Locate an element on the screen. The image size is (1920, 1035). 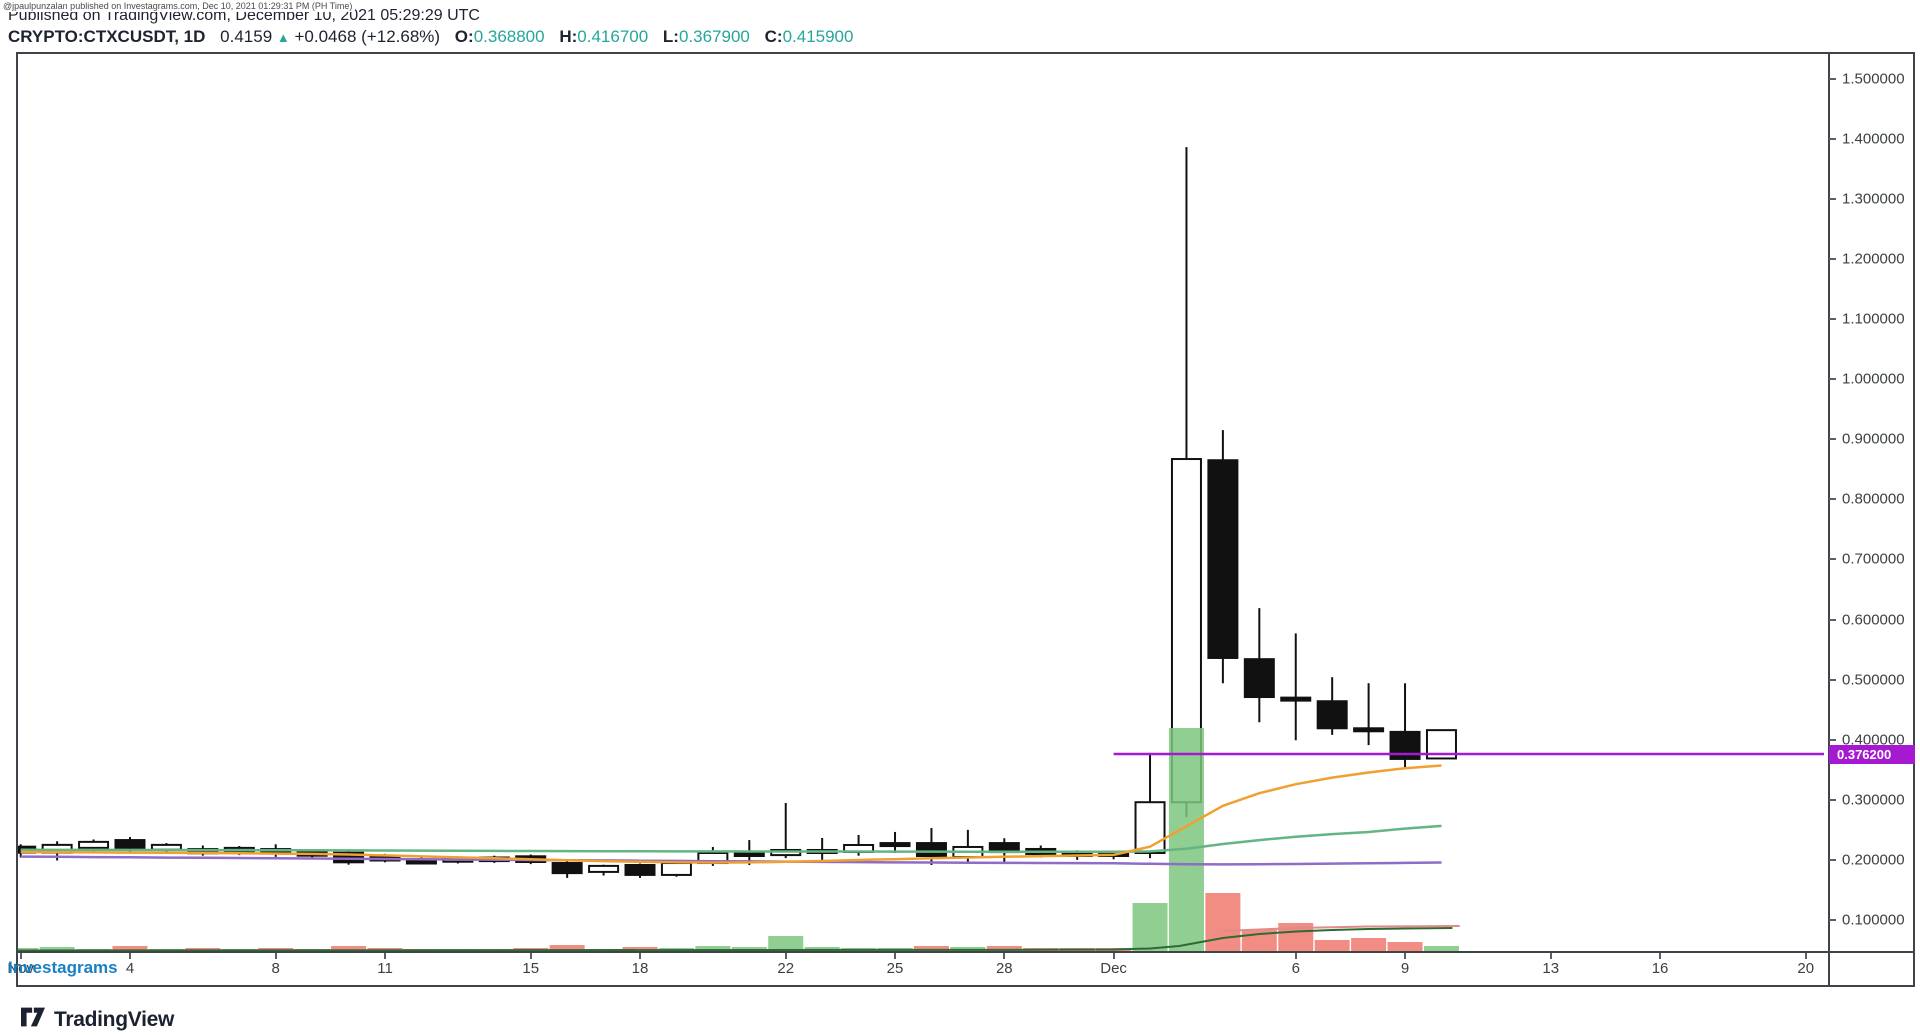
time-tick-label: 4 is located at coordinates (130, 968).